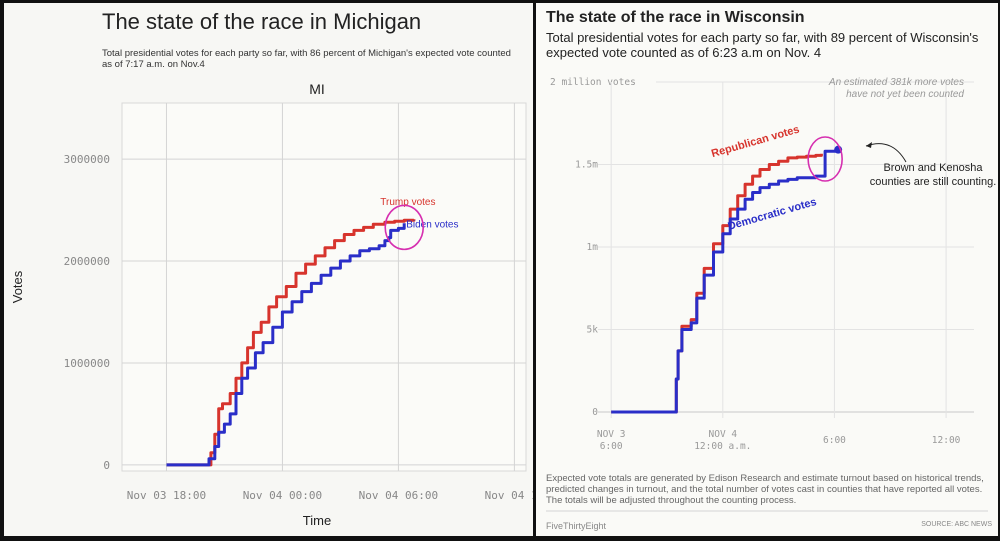 This screenshot has width=1000, height=541. What do you see at coordinates (593, 247) in the screenshot?
I see `wi-y-tick-label: 1m` at bounding box center [593, 247].